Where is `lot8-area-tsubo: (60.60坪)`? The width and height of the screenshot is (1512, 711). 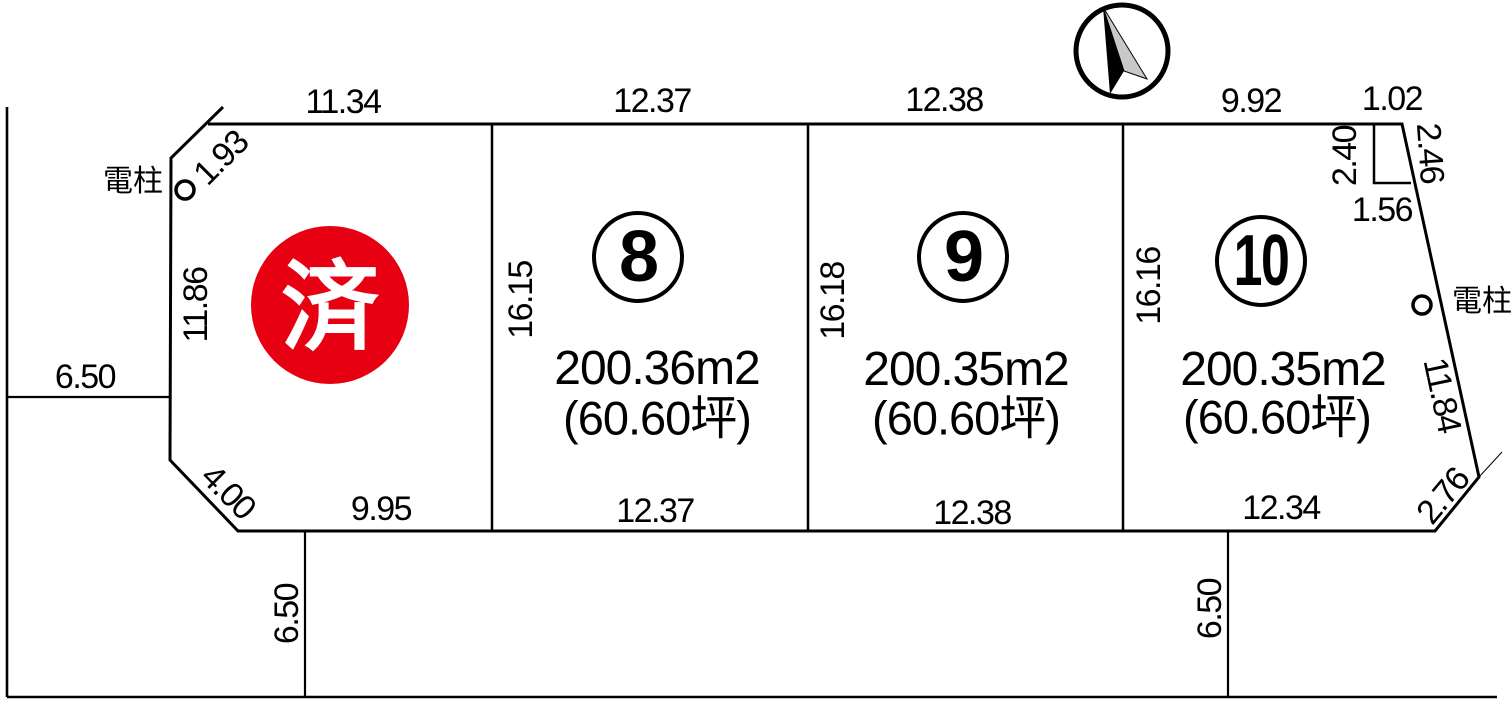 lot8-area-tsubo: (60.60坪) is located at coordinates (657, 418).